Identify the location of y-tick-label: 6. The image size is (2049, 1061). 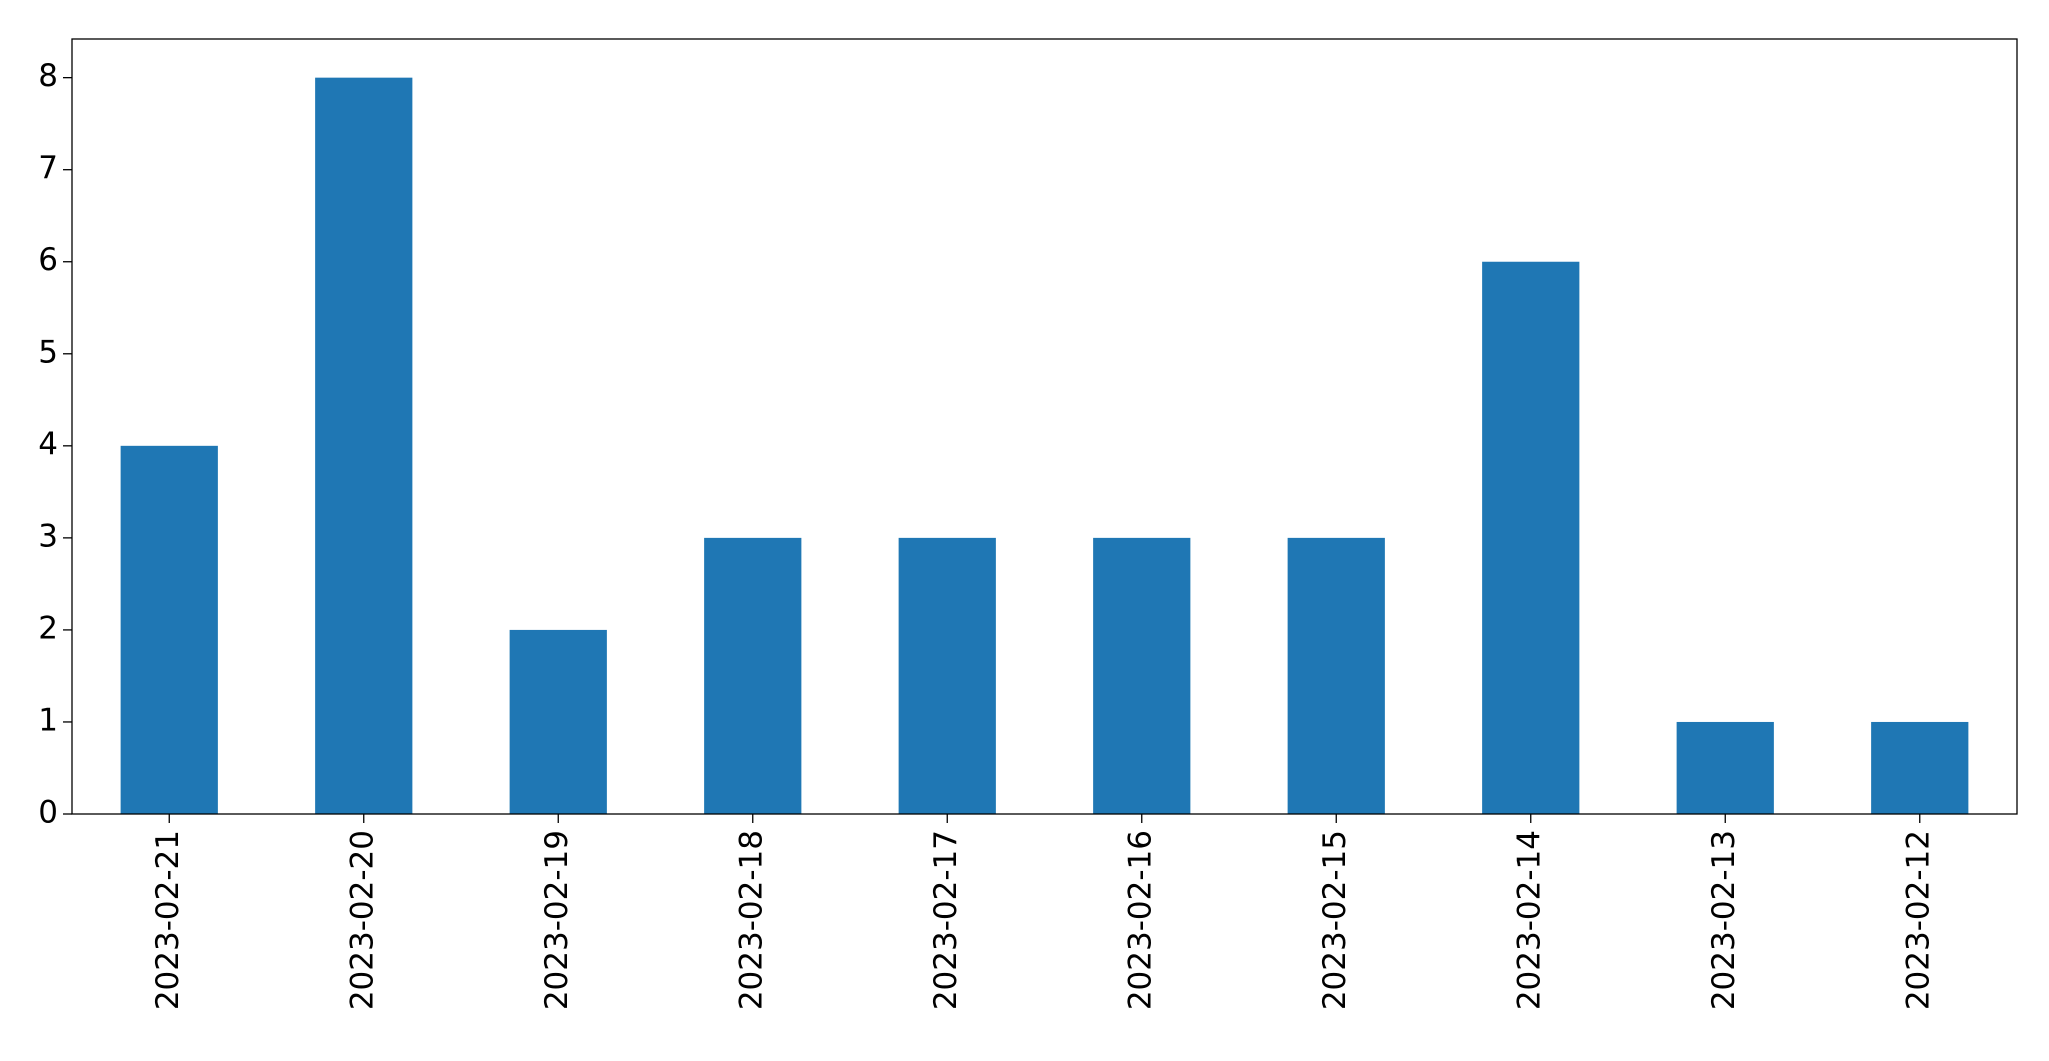
(48, 260).